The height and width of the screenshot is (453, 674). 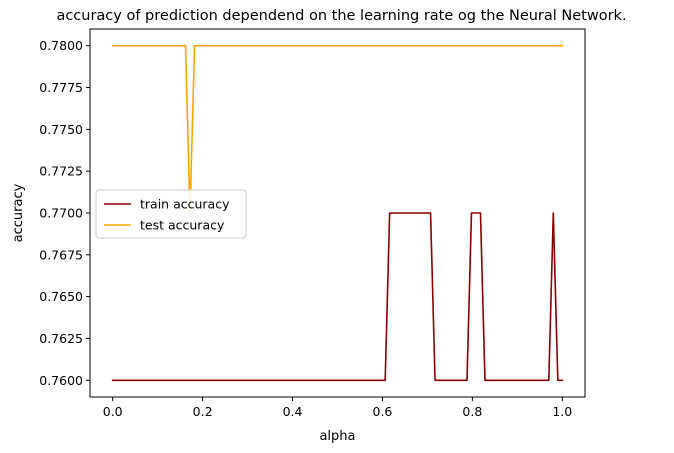 I want to click on legend: train accuracy test accuracy, so click(x=171, y=214).